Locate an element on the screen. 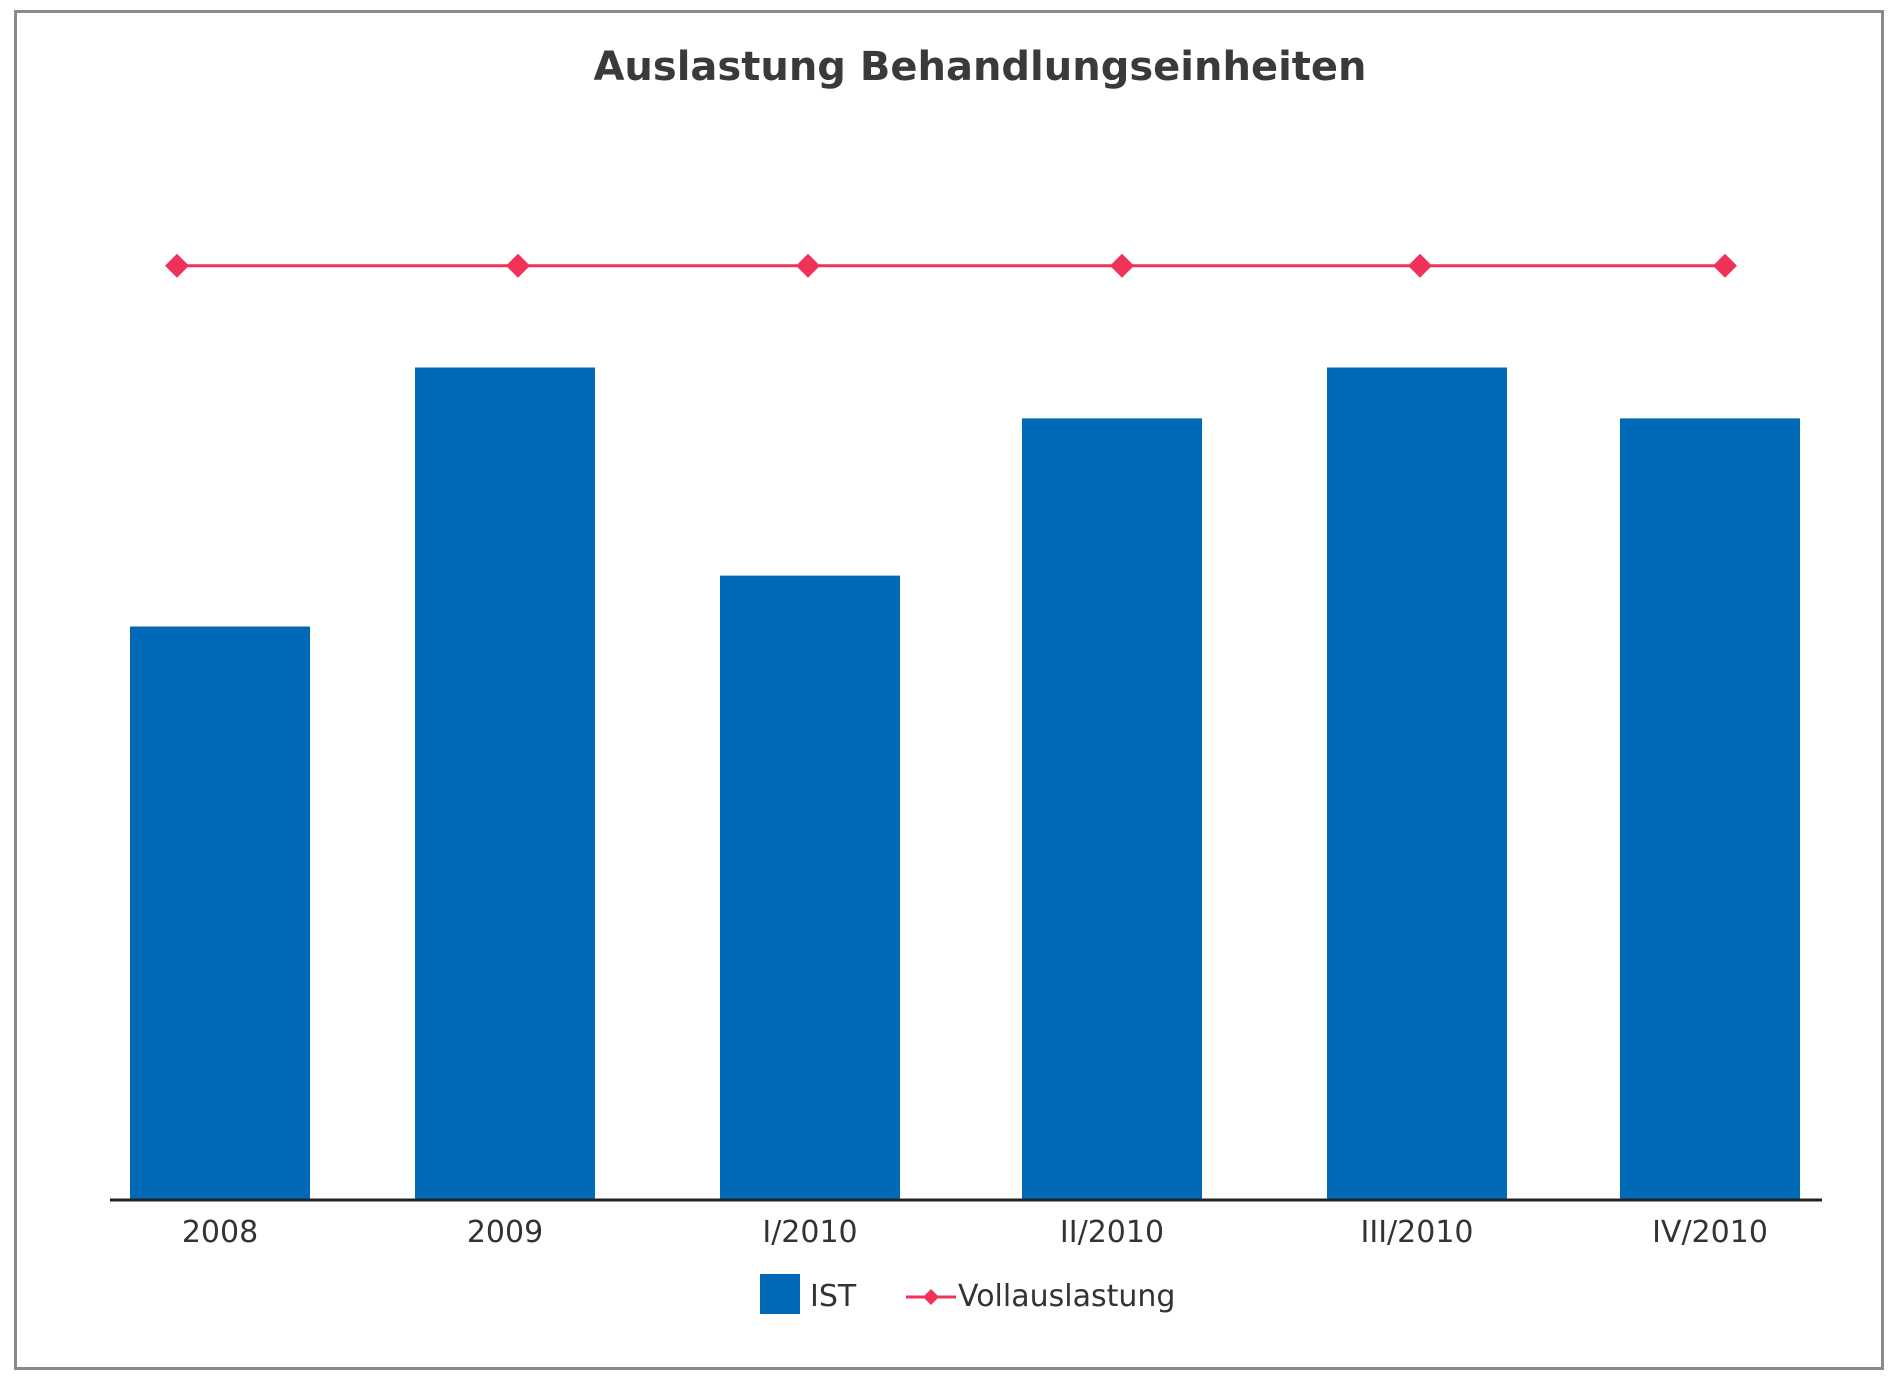 This screenshot has height=1384, width=1900. bar-ii-2010 is located at coordinates (1112, 809).